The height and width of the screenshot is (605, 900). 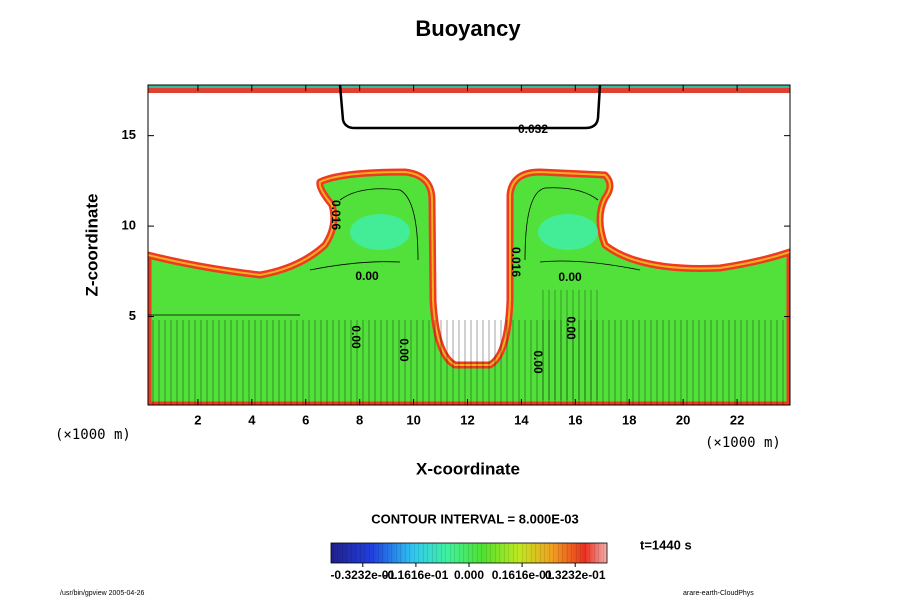 What do you see at coordinates (197, 419) in the screenshot?
I see `x-tick-label: 2` at bounding box center [197, 419].